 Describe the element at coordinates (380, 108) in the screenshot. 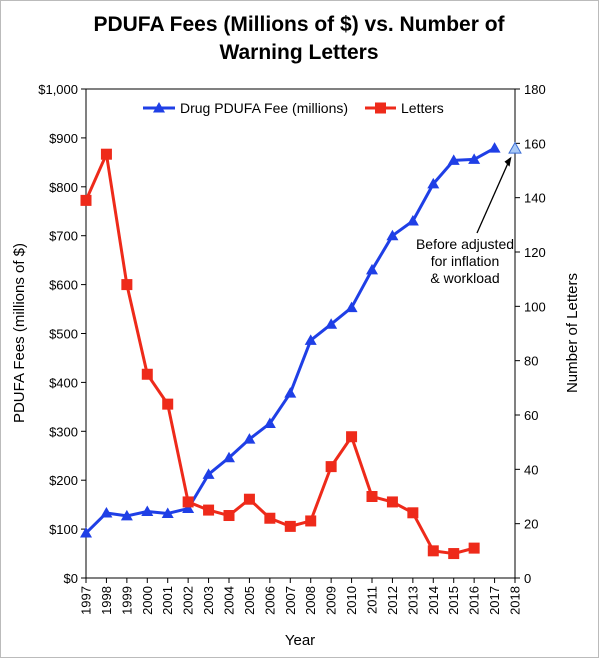

I see `legend-letters-swatch-marker` at that location.